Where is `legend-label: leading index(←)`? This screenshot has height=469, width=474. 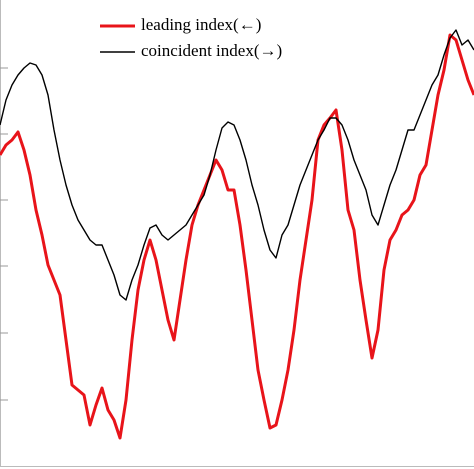 legend-label: leading index(←) is located at coordinates (201, 24).